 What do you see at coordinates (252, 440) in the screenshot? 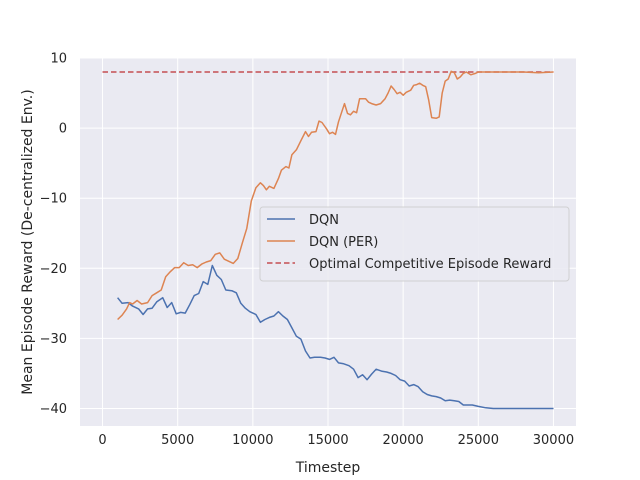
I see `x-tick-label: 10000` at bounding box center [252, 440].